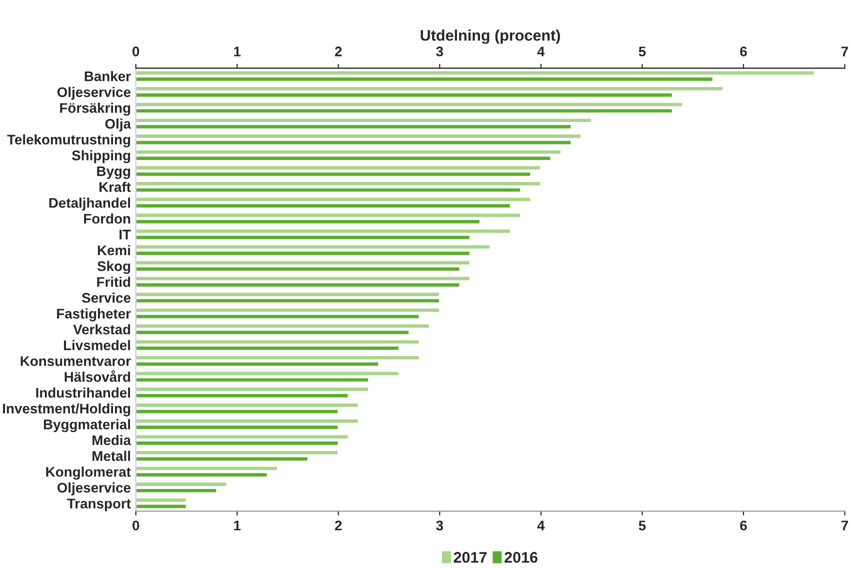 The image size is (849, 568). I want to click on y-tick-label: Konsumentvaror, so click(75, 361).